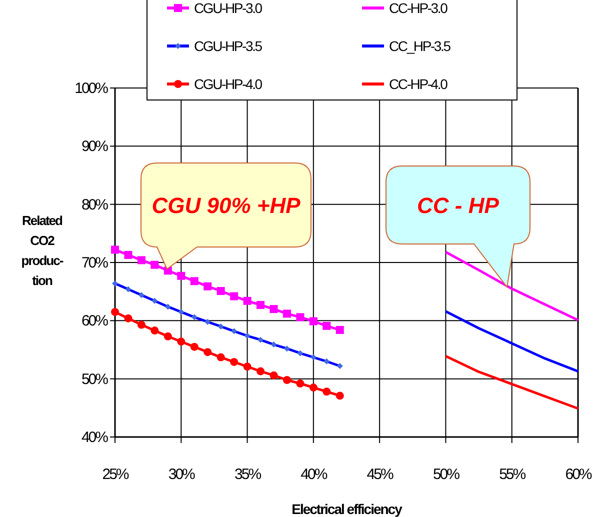 The height and width of the screenshot is (517, 605). I want to click on legend-label: CC-HP-4.0, so click(418, 84).